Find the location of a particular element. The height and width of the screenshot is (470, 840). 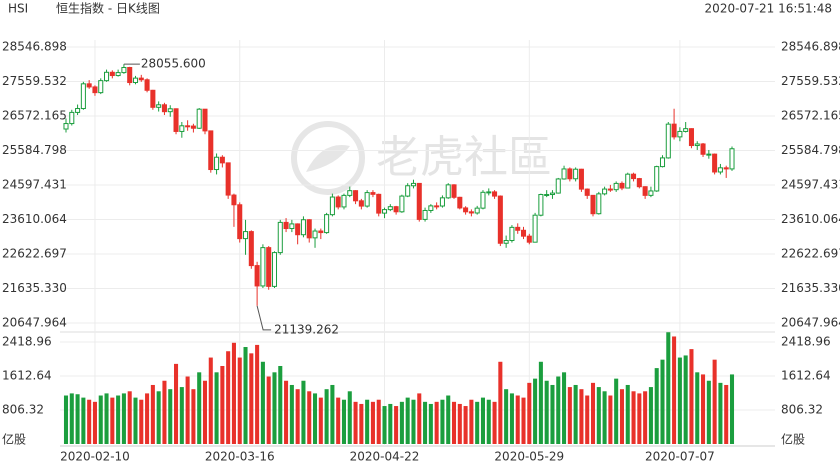

y2-tick-label: 27559.532 is located at coordinates (810, 81).